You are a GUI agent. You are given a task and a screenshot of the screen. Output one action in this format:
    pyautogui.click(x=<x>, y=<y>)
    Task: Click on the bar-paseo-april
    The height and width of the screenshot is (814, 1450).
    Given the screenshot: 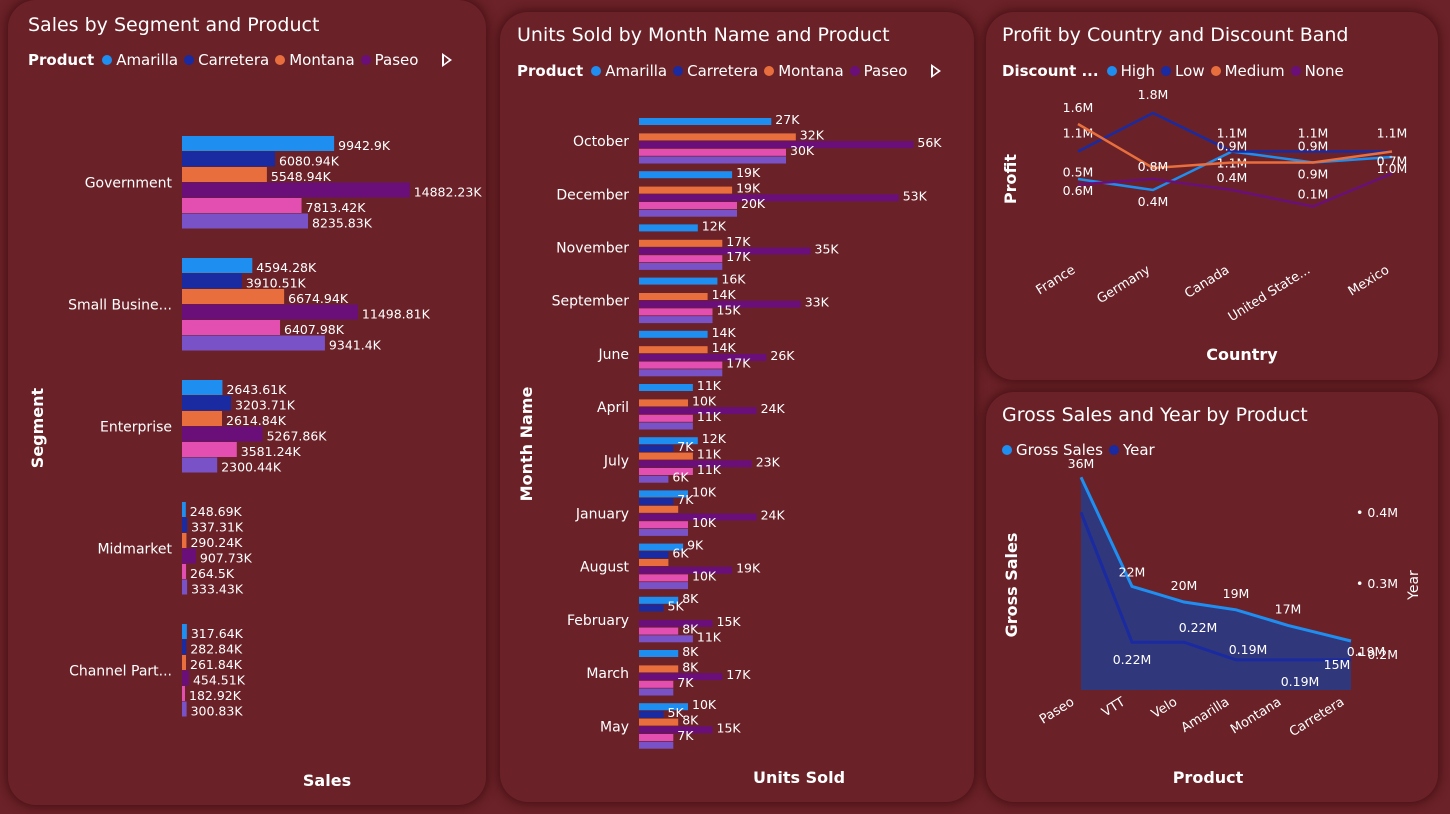 What is the action you would take?
    pyautogui.click(x=698, y=411)
    